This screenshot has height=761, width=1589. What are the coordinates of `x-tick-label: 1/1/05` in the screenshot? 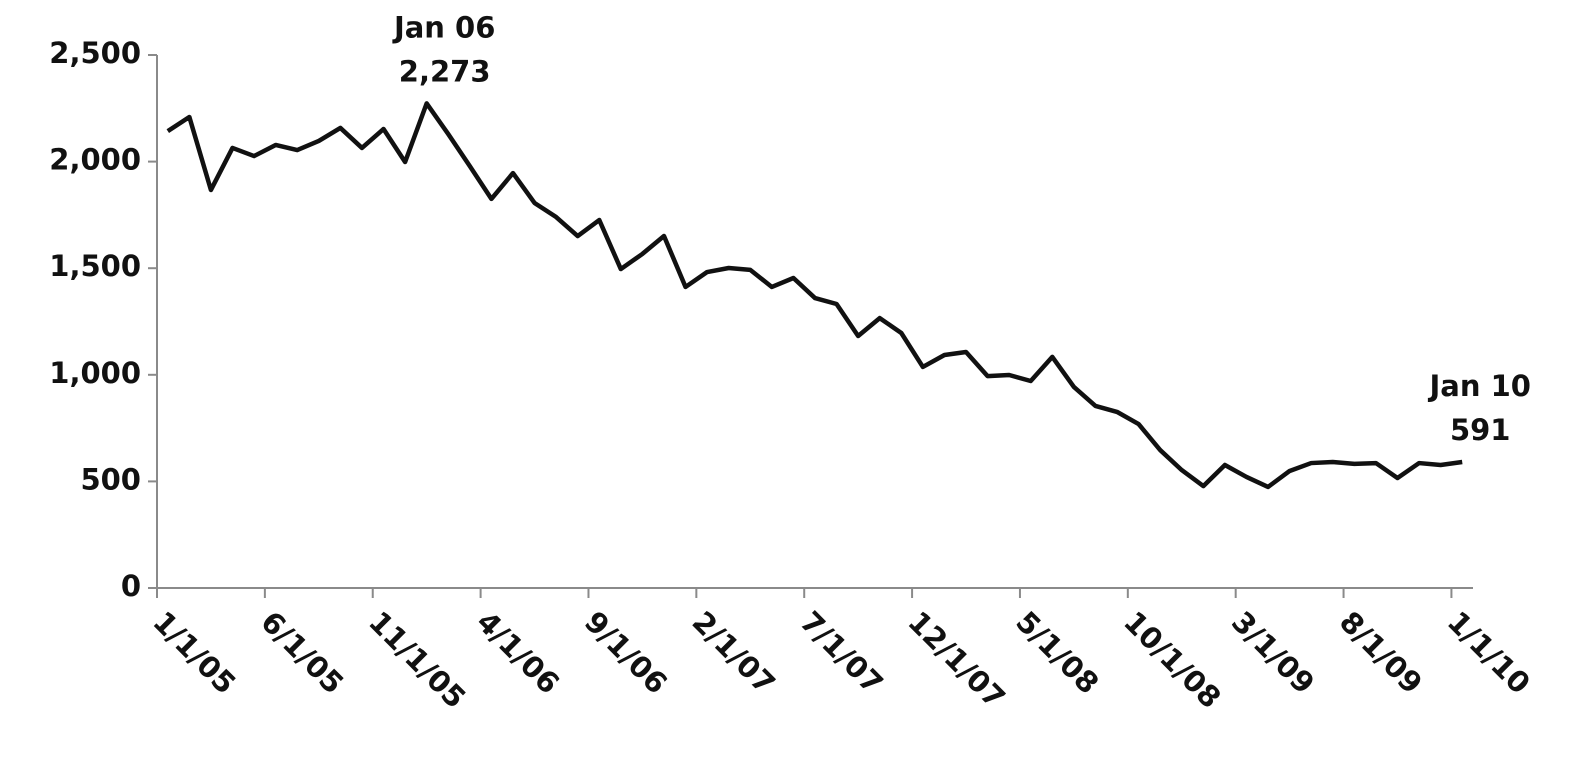 It's located at (194, 653).